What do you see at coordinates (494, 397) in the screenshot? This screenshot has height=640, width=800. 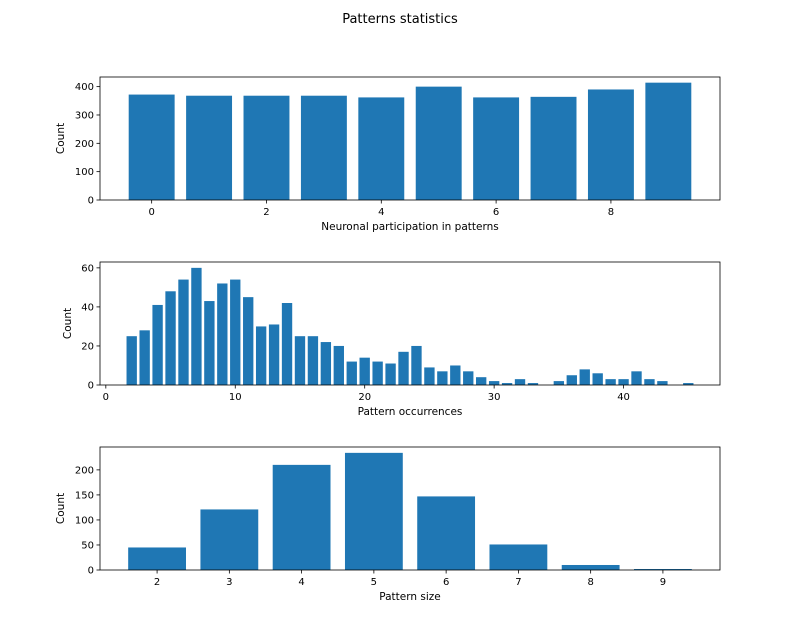 I see `x-tick-label-occurrences-30: 30` at bounding box center [494, 397].